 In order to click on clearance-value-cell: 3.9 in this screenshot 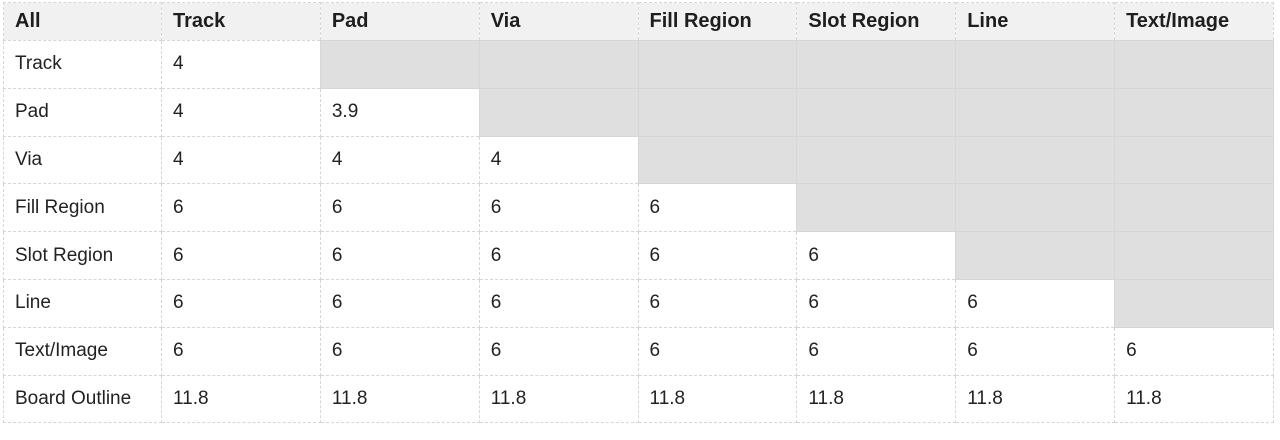, I will do `click(399, 112)`.